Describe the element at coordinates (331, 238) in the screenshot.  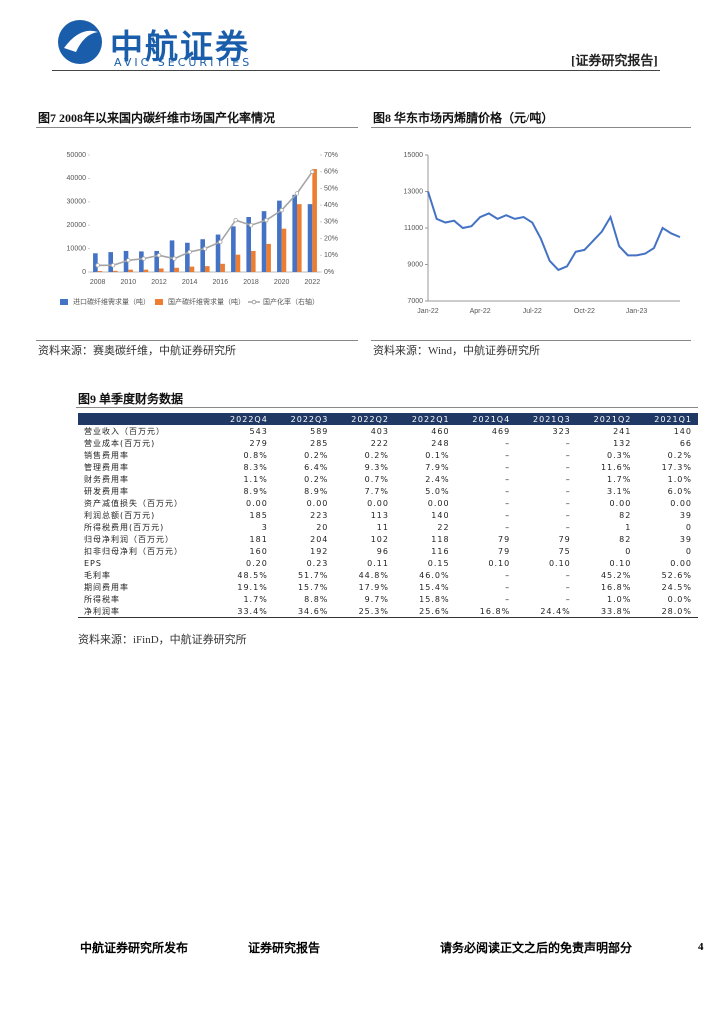
I see `y2-tick-label: 20%` at that location.